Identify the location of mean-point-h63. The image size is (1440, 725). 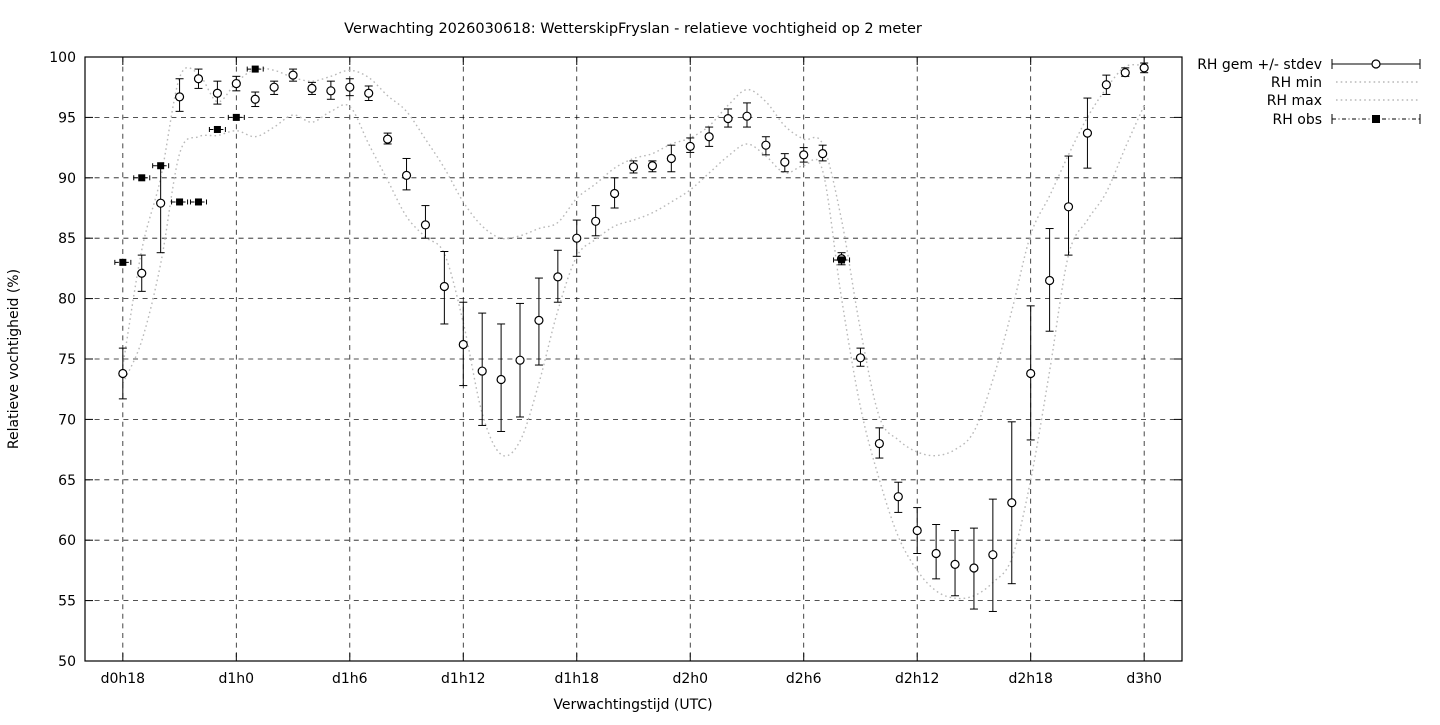
(974, 568).